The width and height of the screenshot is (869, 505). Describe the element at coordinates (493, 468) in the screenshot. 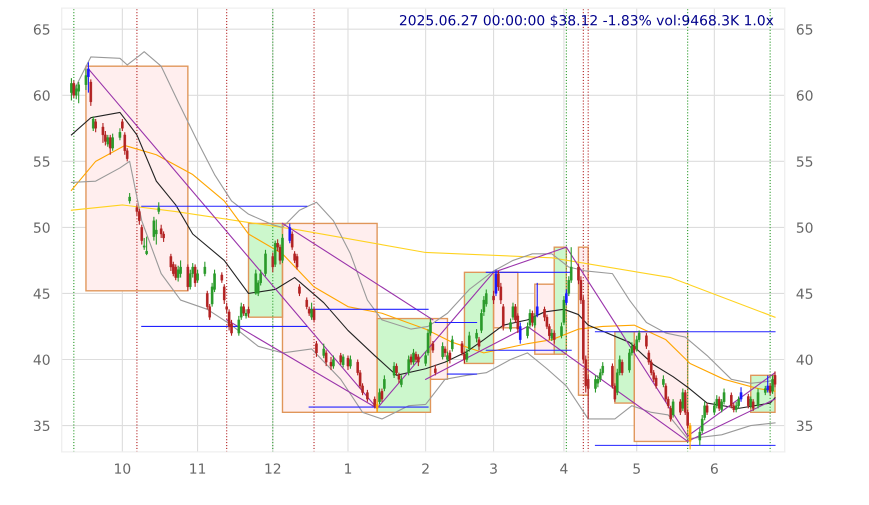

I see `x-tick-label: 3` at that location.